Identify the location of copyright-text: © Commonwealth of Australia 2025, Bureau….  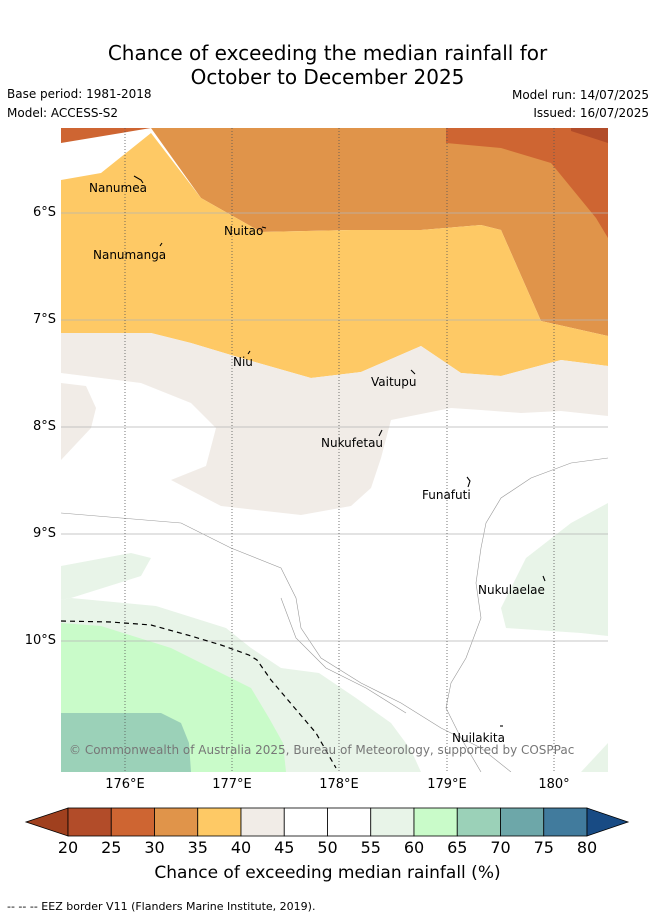
(321, 750).